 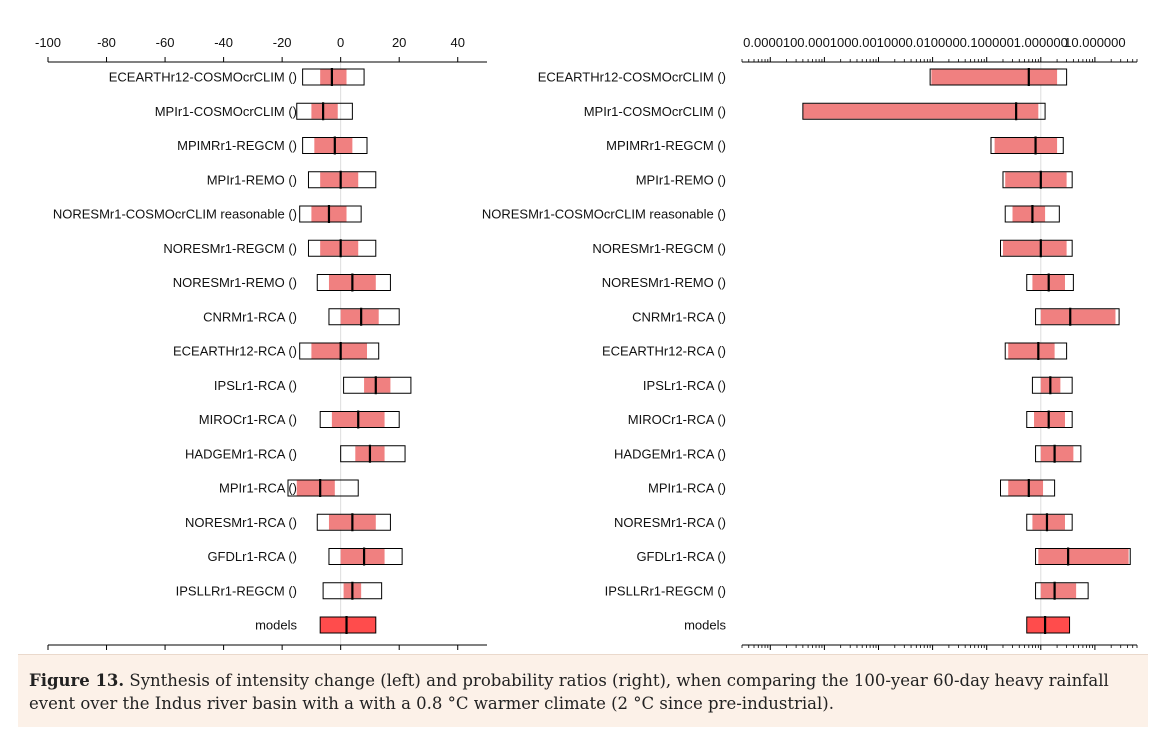 What do you see at coordinates (48, 42) in the screenshot?
I see `tick-label: -100` at bounding box center [48, 42].